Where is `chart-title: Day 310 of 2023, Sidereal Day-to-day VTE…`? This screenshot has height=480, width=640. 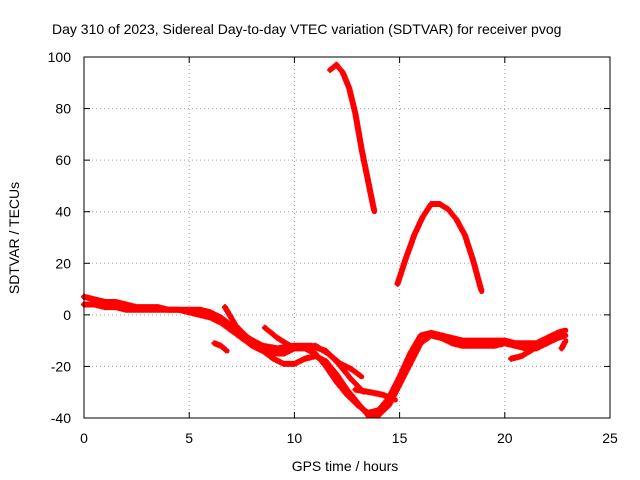
chart-title: Day 310 of 2023, Sidereal Day-to-day VTE… is located at coordinates (306, 29).